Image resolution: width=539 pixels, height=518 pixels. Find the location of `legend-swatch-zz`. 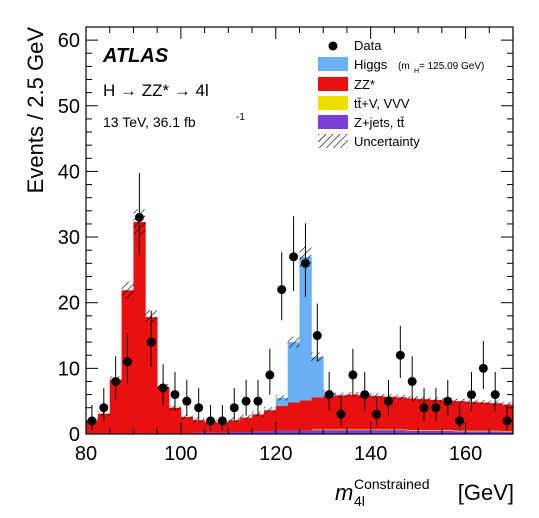

legend-swatch-zz is located at coordinates (333, 84).